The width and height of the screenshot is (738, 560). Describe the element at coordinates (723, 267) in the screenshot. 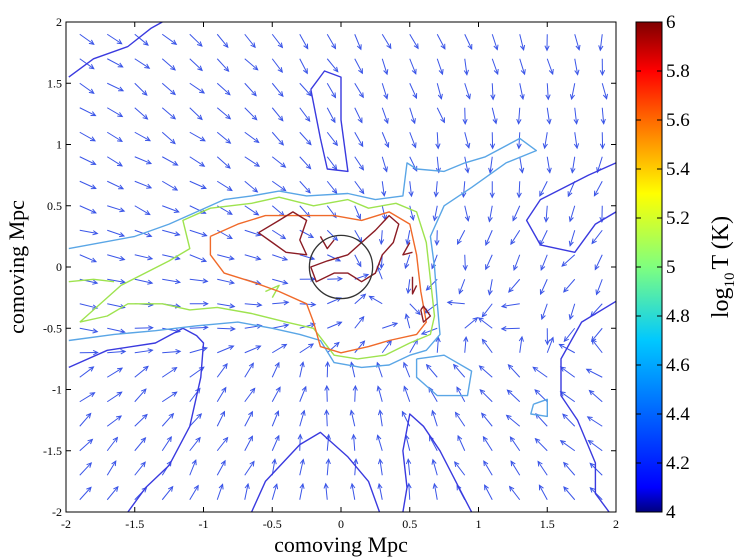

I see `colorbar-title: log10 T (K)` at that location.